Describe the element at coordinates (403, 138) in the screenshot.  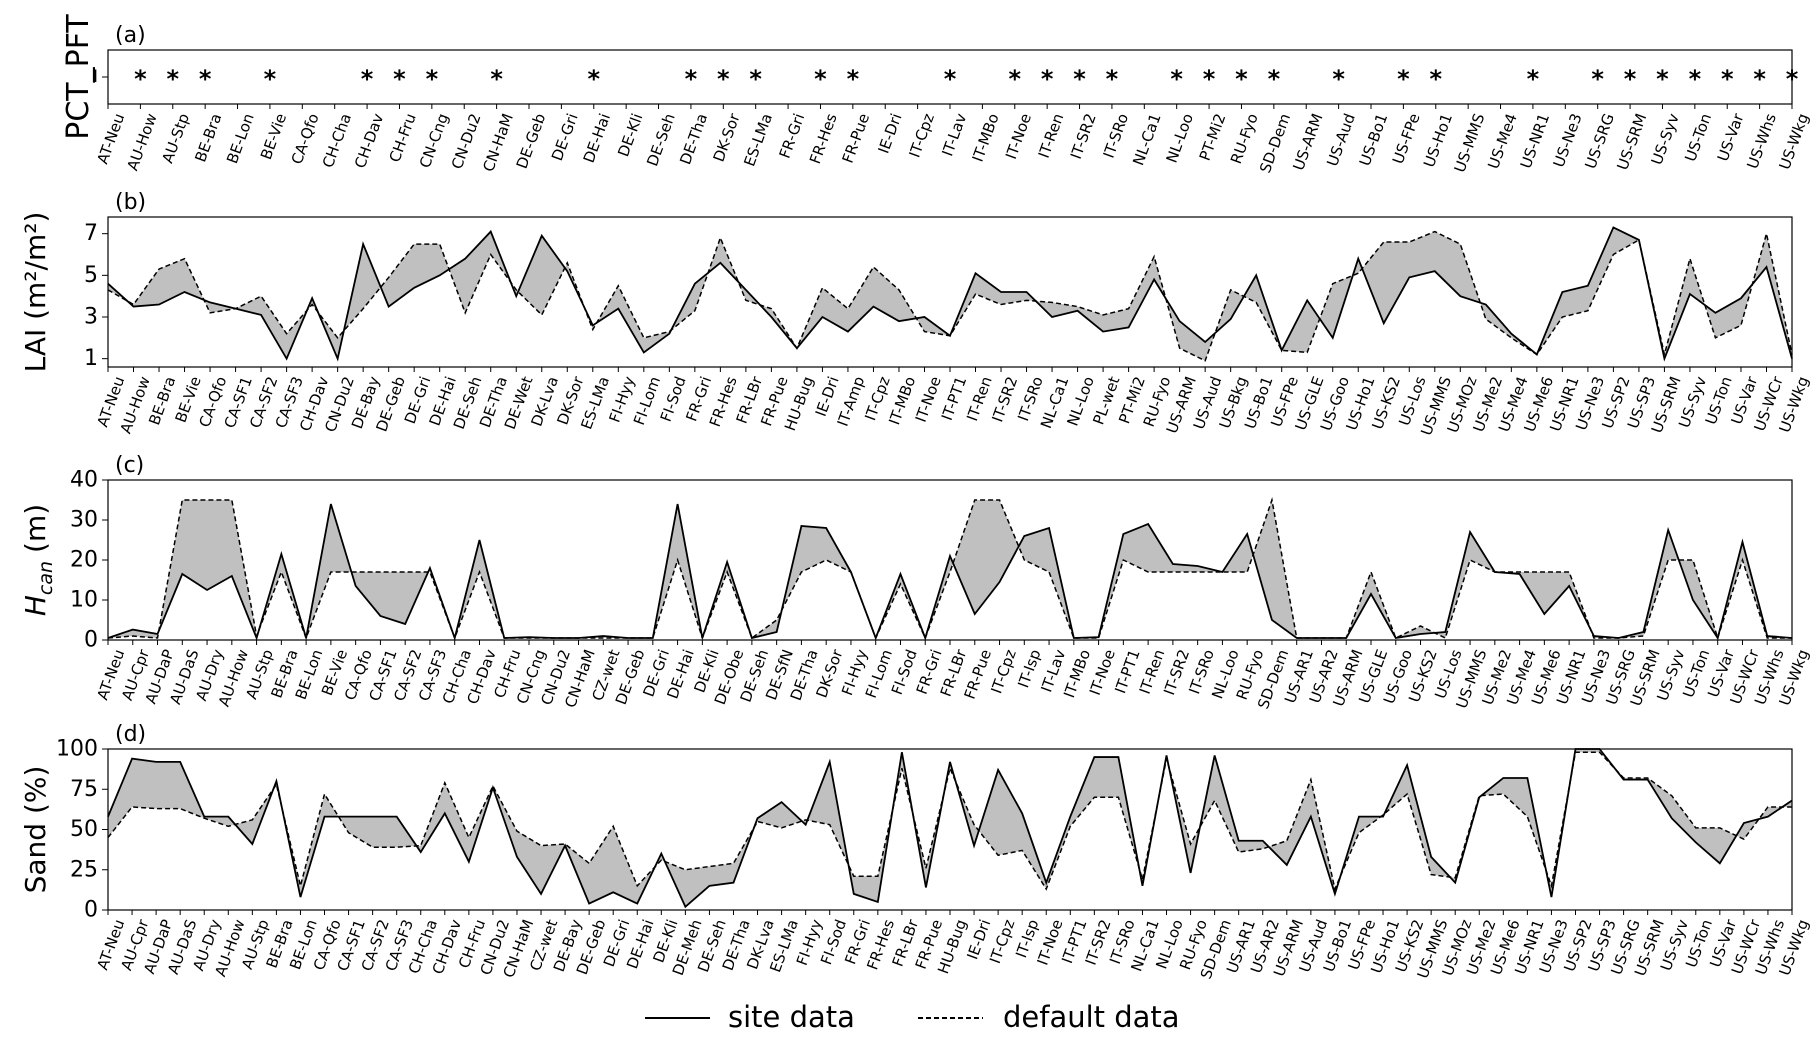
I see `x-tick-label: CH-Fru` at that location.